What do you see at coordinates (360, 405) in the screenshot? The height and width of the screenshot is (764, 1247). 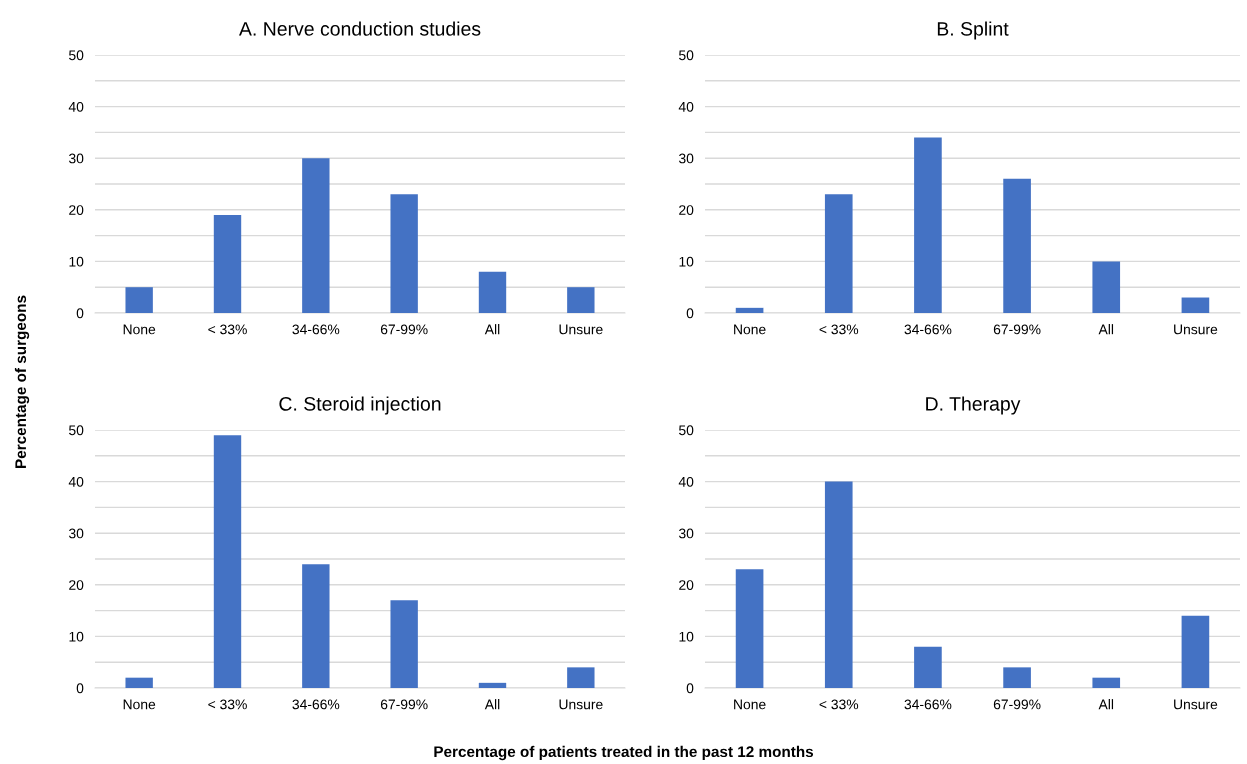 I see `chart-title: C. Steroid injection` at bounding box center [360, 405].